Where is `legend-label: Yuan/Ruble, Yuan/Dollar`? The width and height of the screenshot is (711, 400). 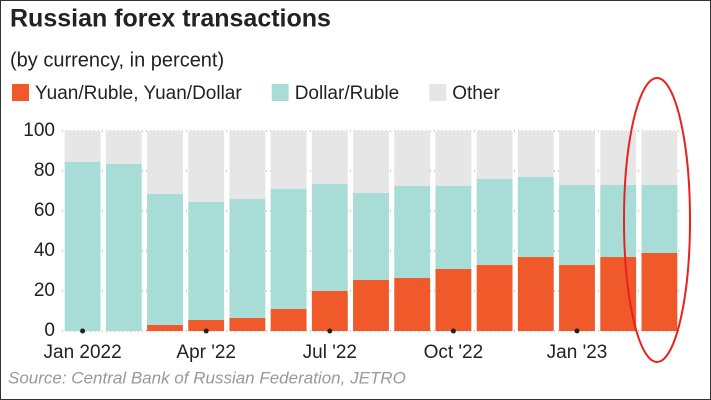 legend-label: Yuan/Ruble, Yuan/Dollar is located at coordinates (138, 93).